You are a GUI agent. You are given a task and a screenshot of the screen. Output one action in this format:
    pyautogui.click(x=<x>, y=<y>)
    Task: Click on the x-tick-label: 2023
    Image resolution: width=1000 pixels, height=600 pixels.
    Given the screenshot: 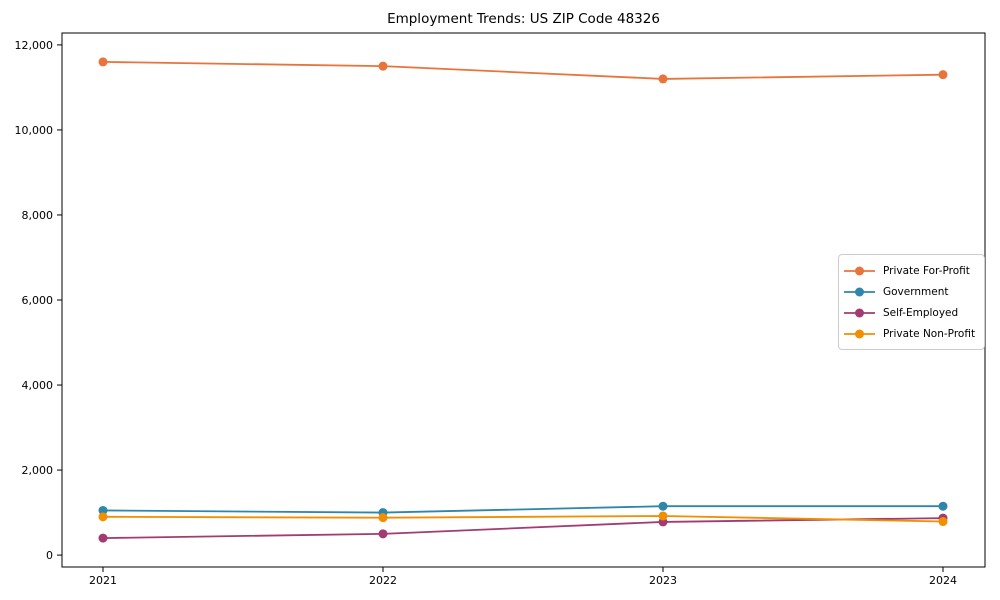 What is the action you would take?
    pyautogui.click(x=663, y=580)
    